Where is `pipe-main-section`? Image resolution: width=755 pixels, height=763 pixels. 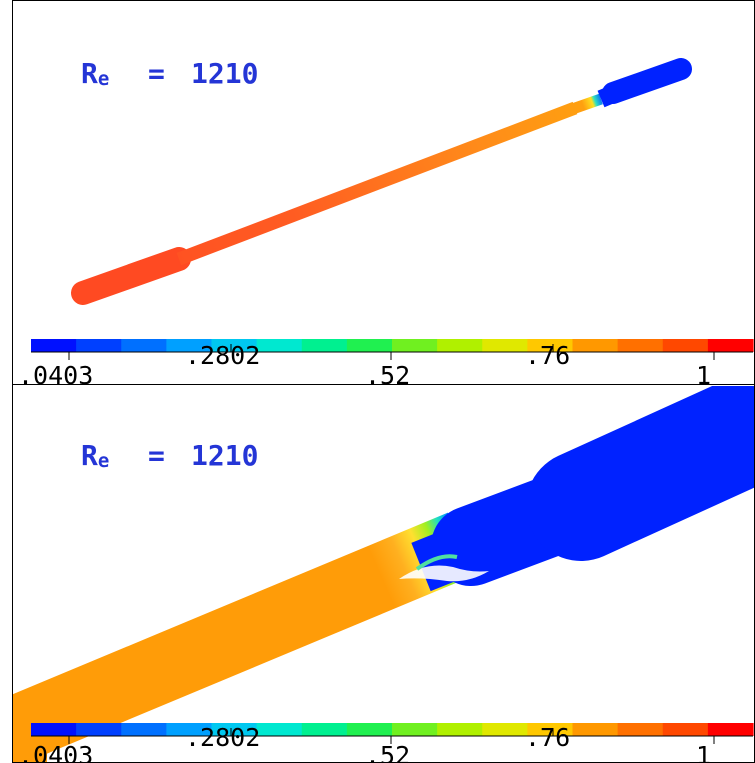
pipe-main-section is located at coordinates (377, 183).